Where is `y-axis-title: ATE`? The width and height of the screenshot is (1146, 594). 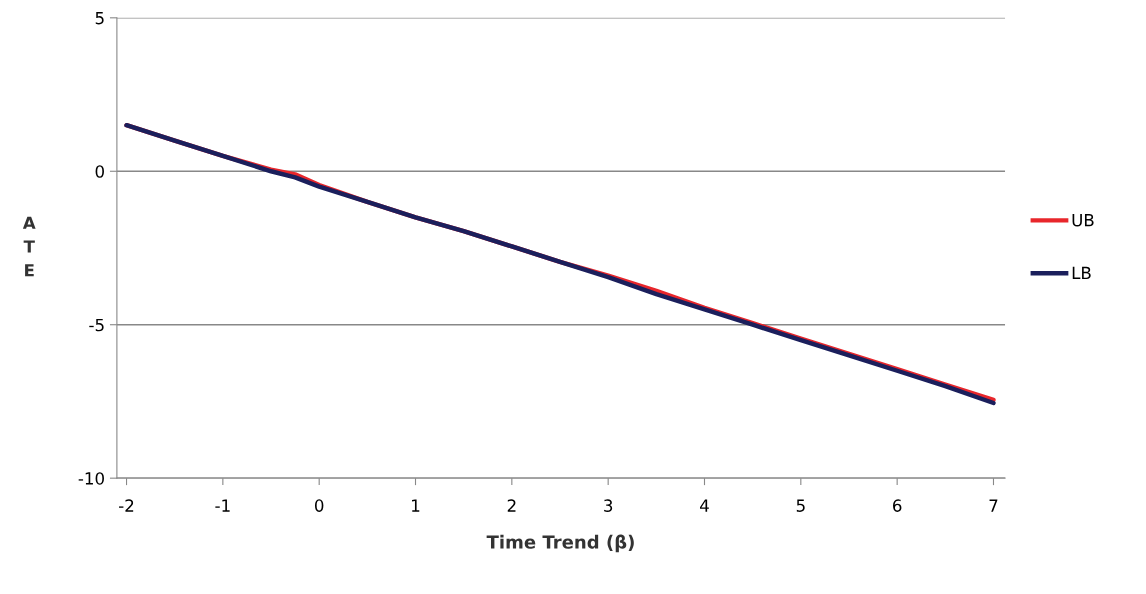
y-axis-title: ATE is located at coordinates (29, 246).